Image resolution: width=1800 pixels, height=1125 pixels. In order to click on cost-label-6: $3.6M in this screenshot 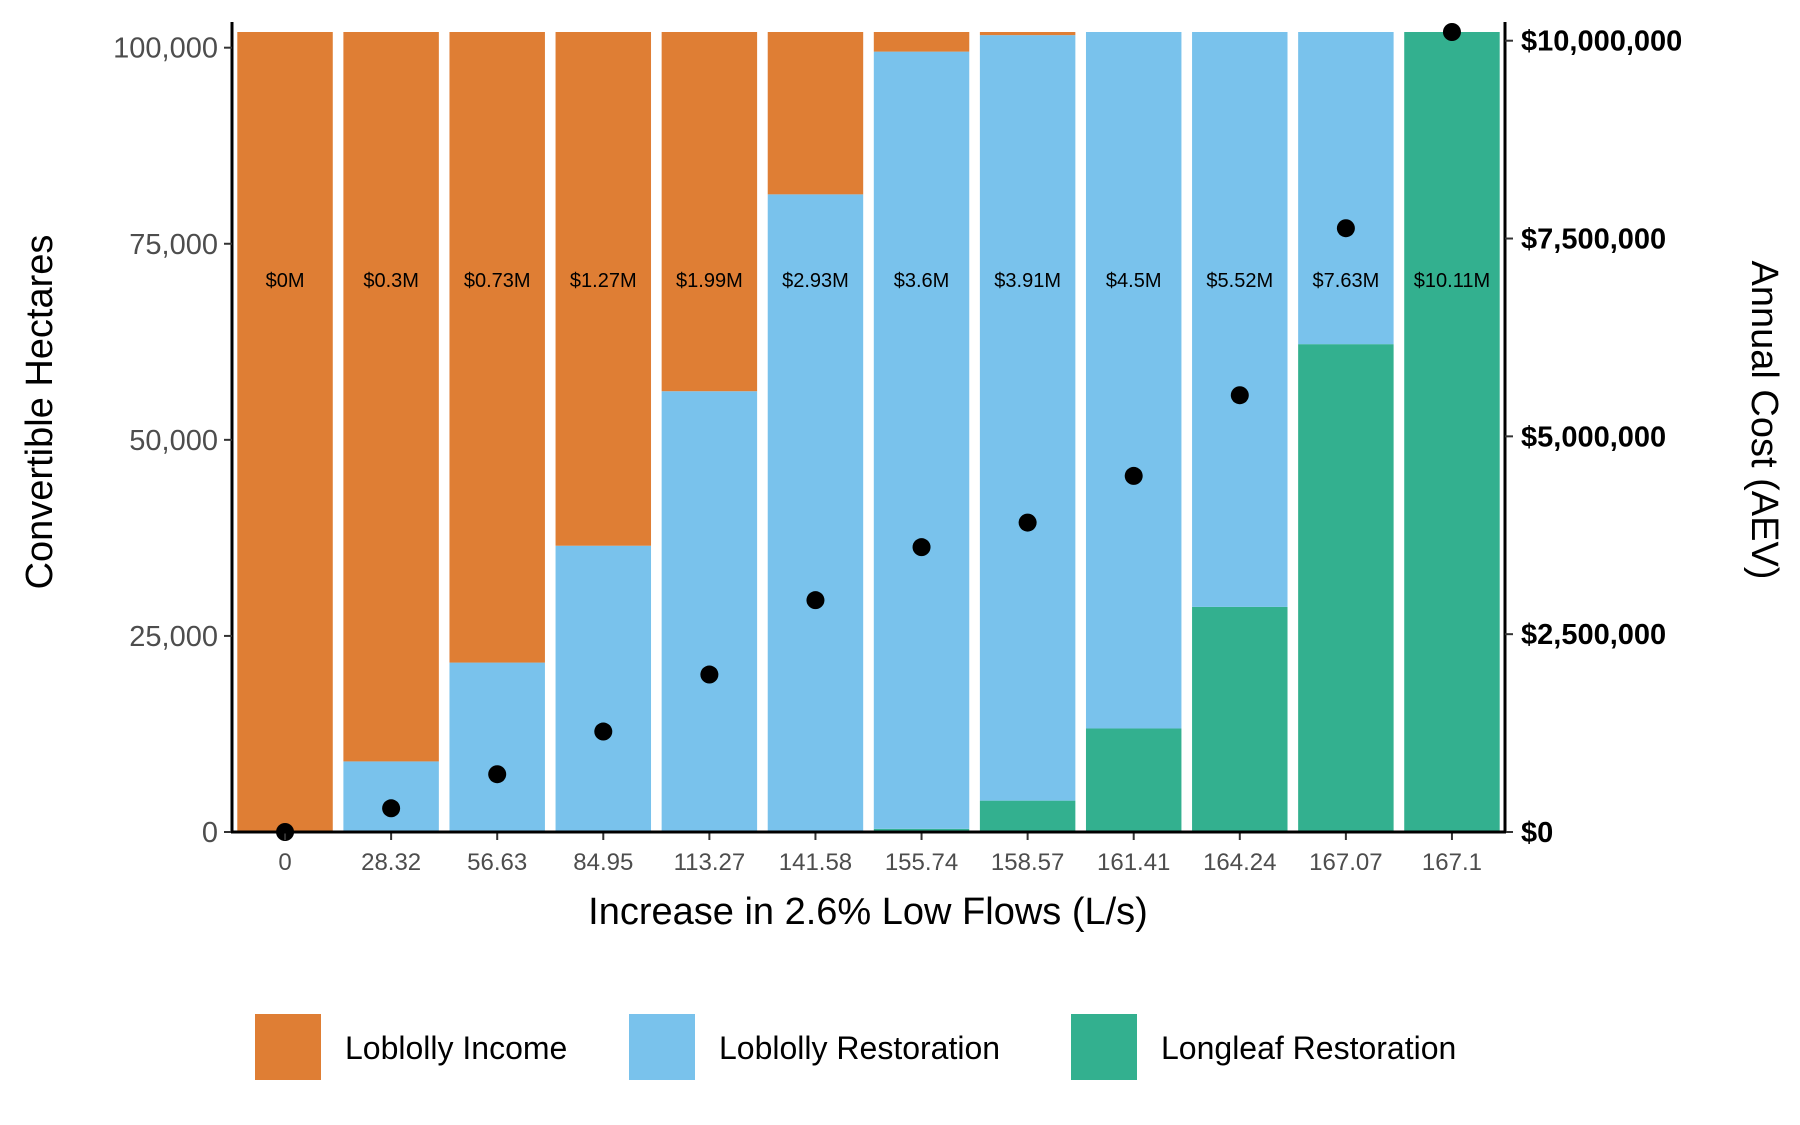, I will do `click(922, 281)`.